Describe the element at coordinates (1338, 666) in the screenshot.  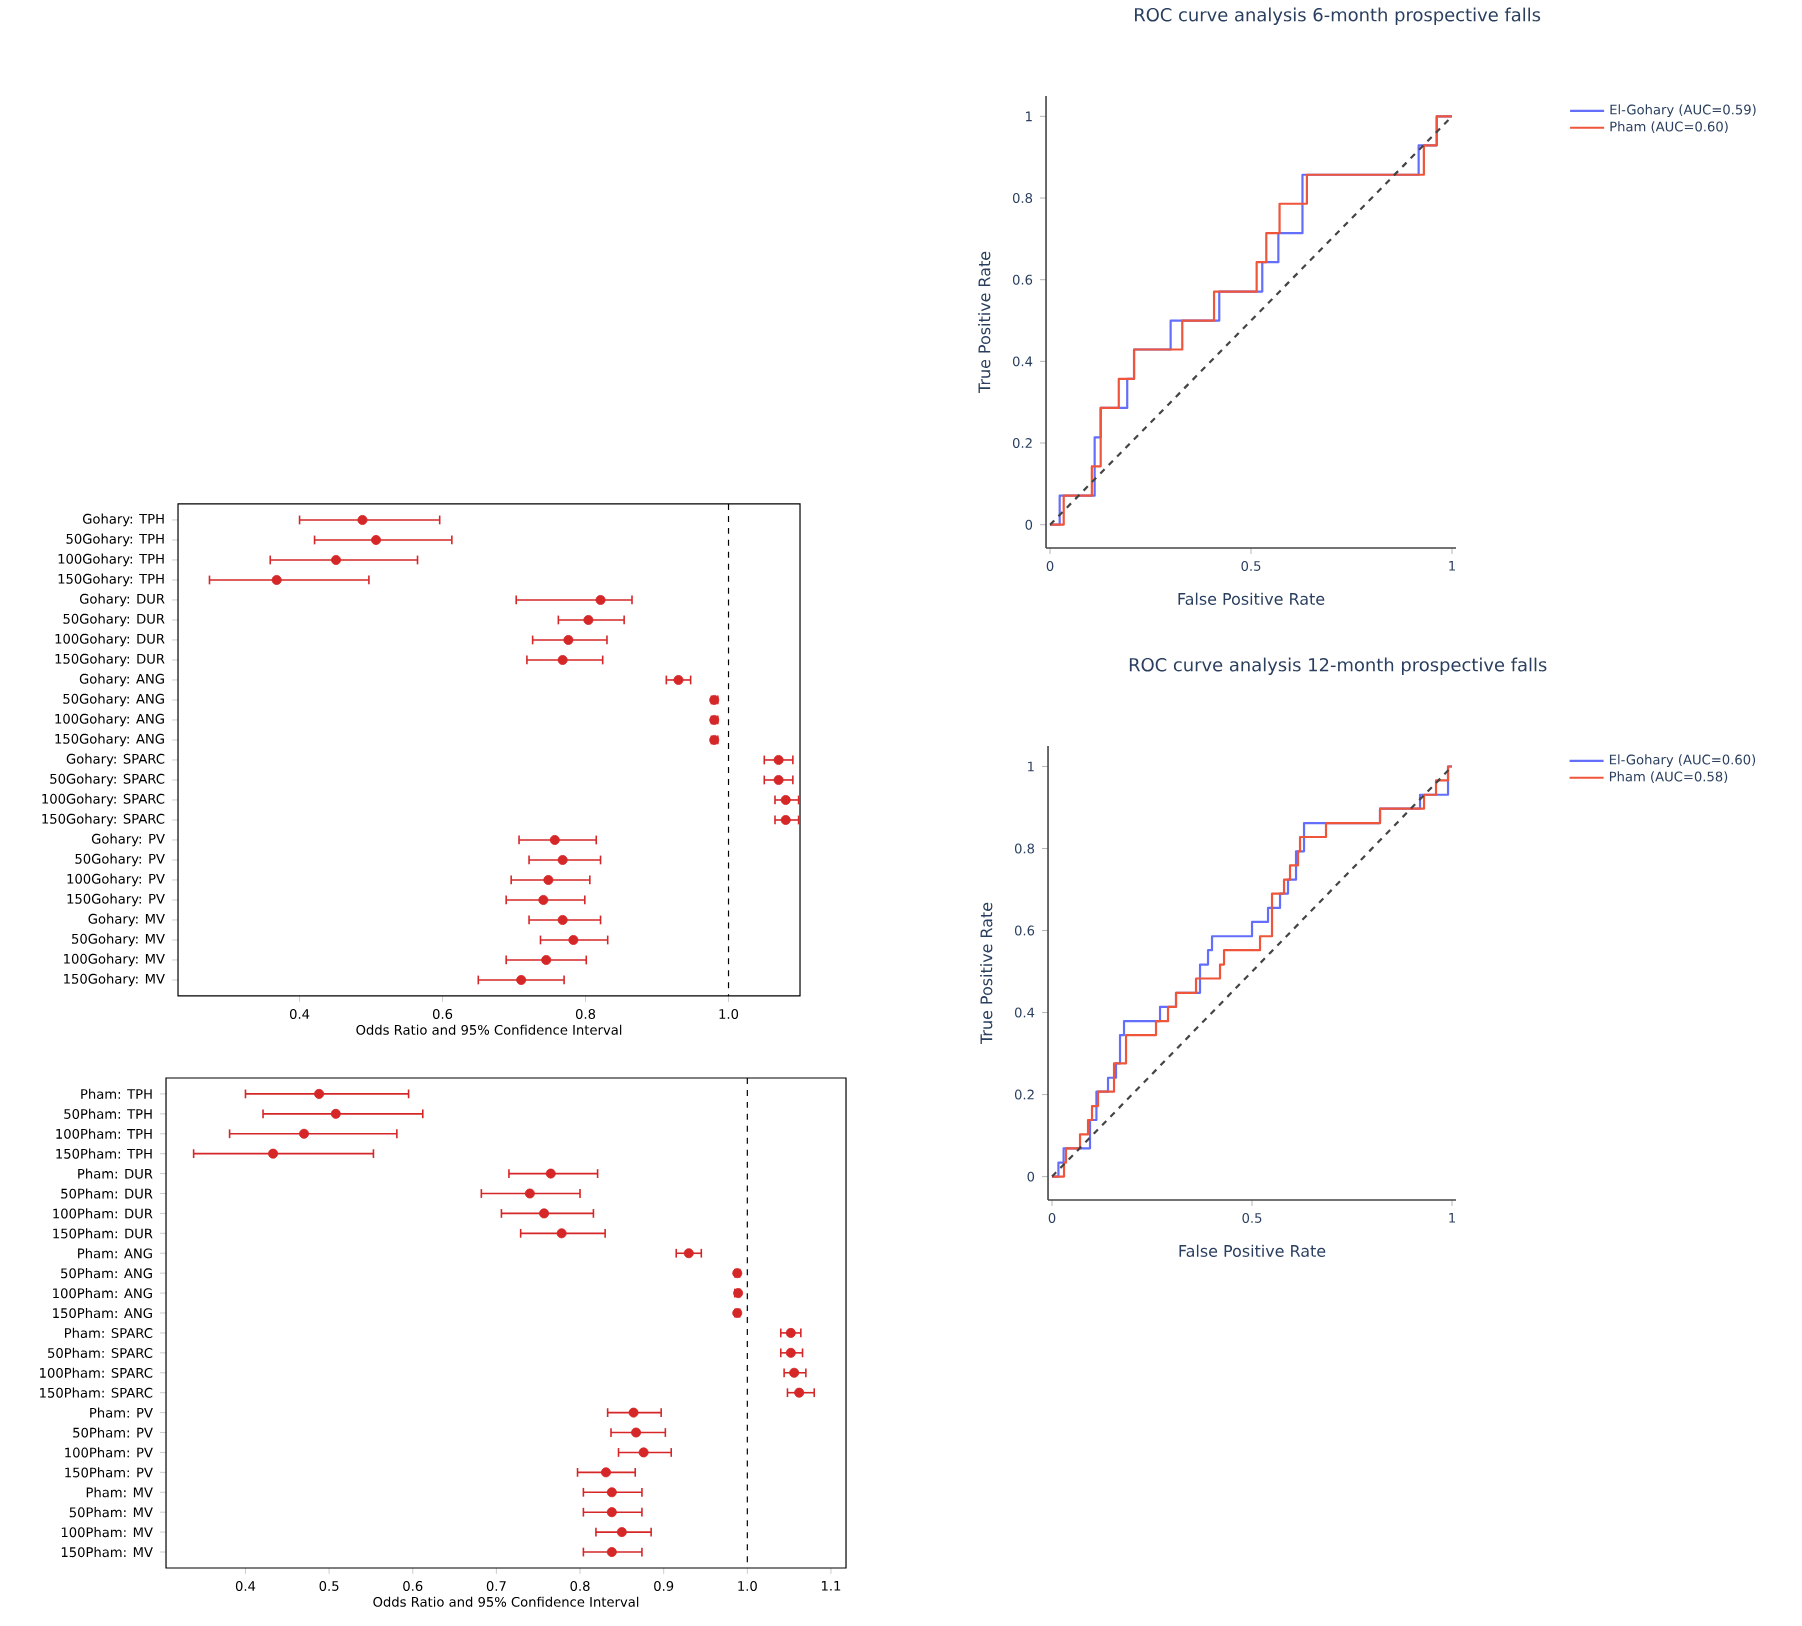
I see `chart-title: ROC curve analysis 12-month prospective falls` at that location.